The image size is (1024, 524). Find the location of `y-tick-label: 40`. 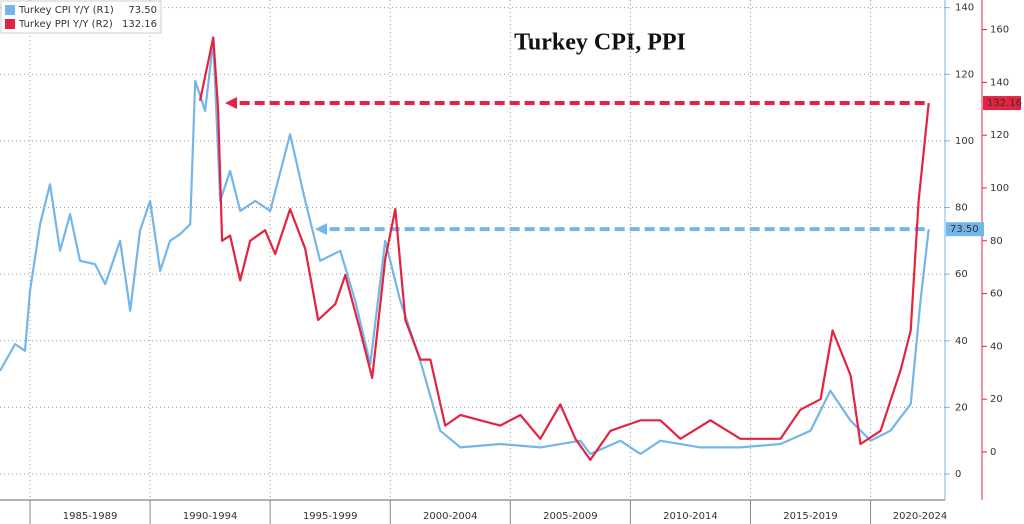

y-tick-label: 40 is located at coordinates (961, 341).